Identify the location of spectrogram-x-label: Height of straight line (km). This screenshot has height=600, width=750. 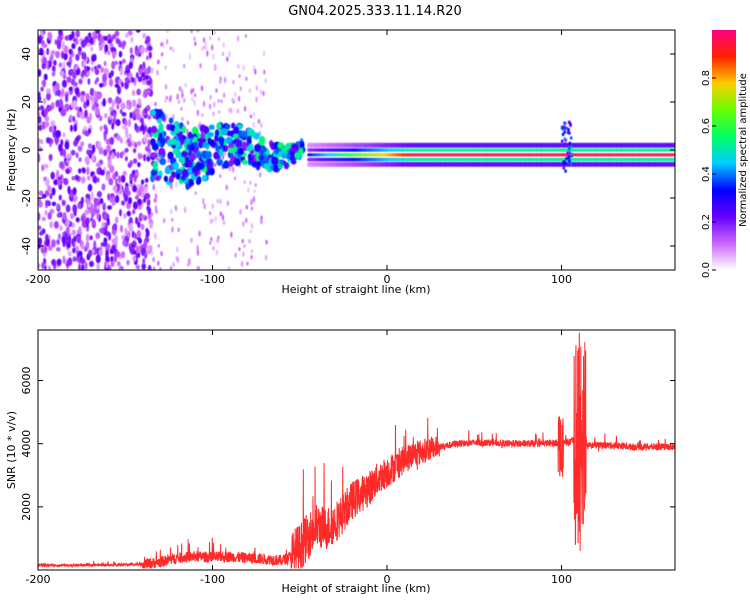
(355, 289).